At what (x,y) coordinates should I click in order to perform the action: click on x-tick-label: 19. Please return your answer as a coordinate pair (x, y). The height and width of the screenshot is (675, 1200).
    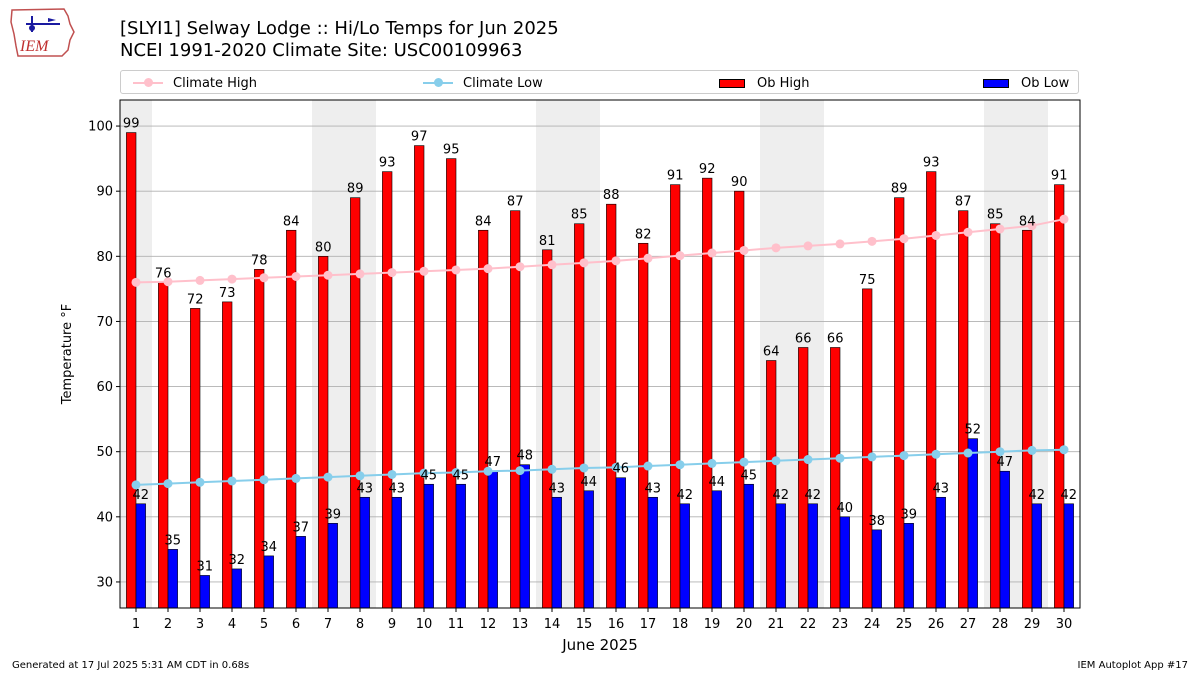
    Looking at the image, I should click on (712, 624).